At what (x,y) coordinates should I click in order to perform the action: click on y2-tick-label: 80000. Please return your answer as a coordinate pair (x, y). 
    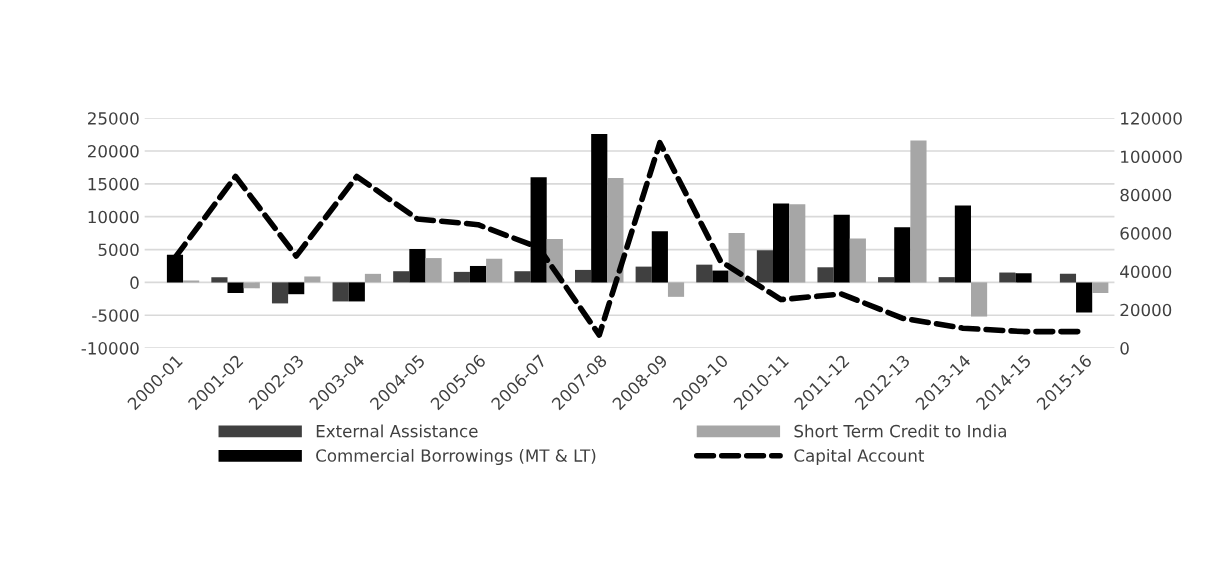
    Looking at the image, I should click on (1146, 195).